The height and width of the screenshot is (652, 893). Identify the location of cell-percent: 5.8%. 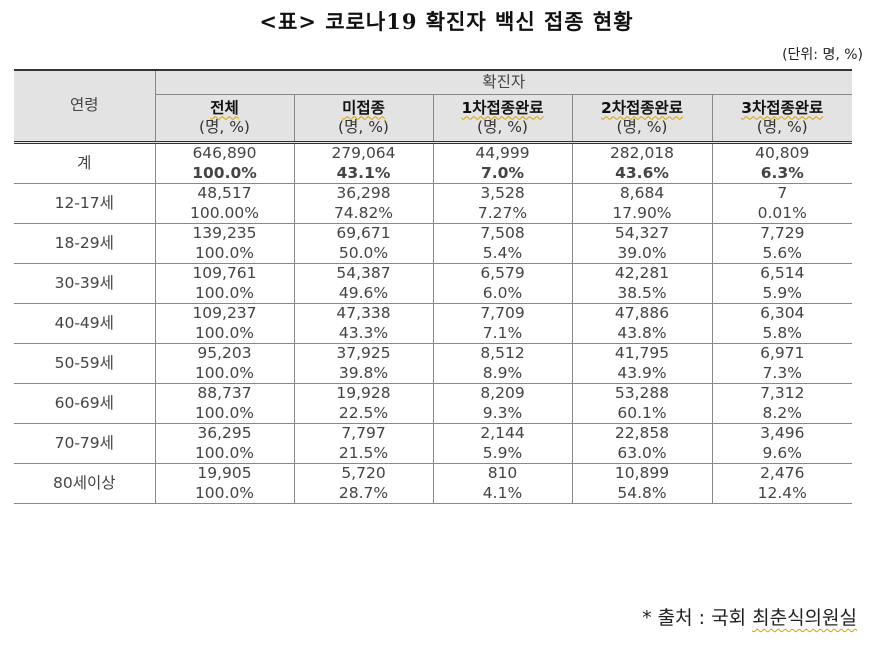
(782, 332).